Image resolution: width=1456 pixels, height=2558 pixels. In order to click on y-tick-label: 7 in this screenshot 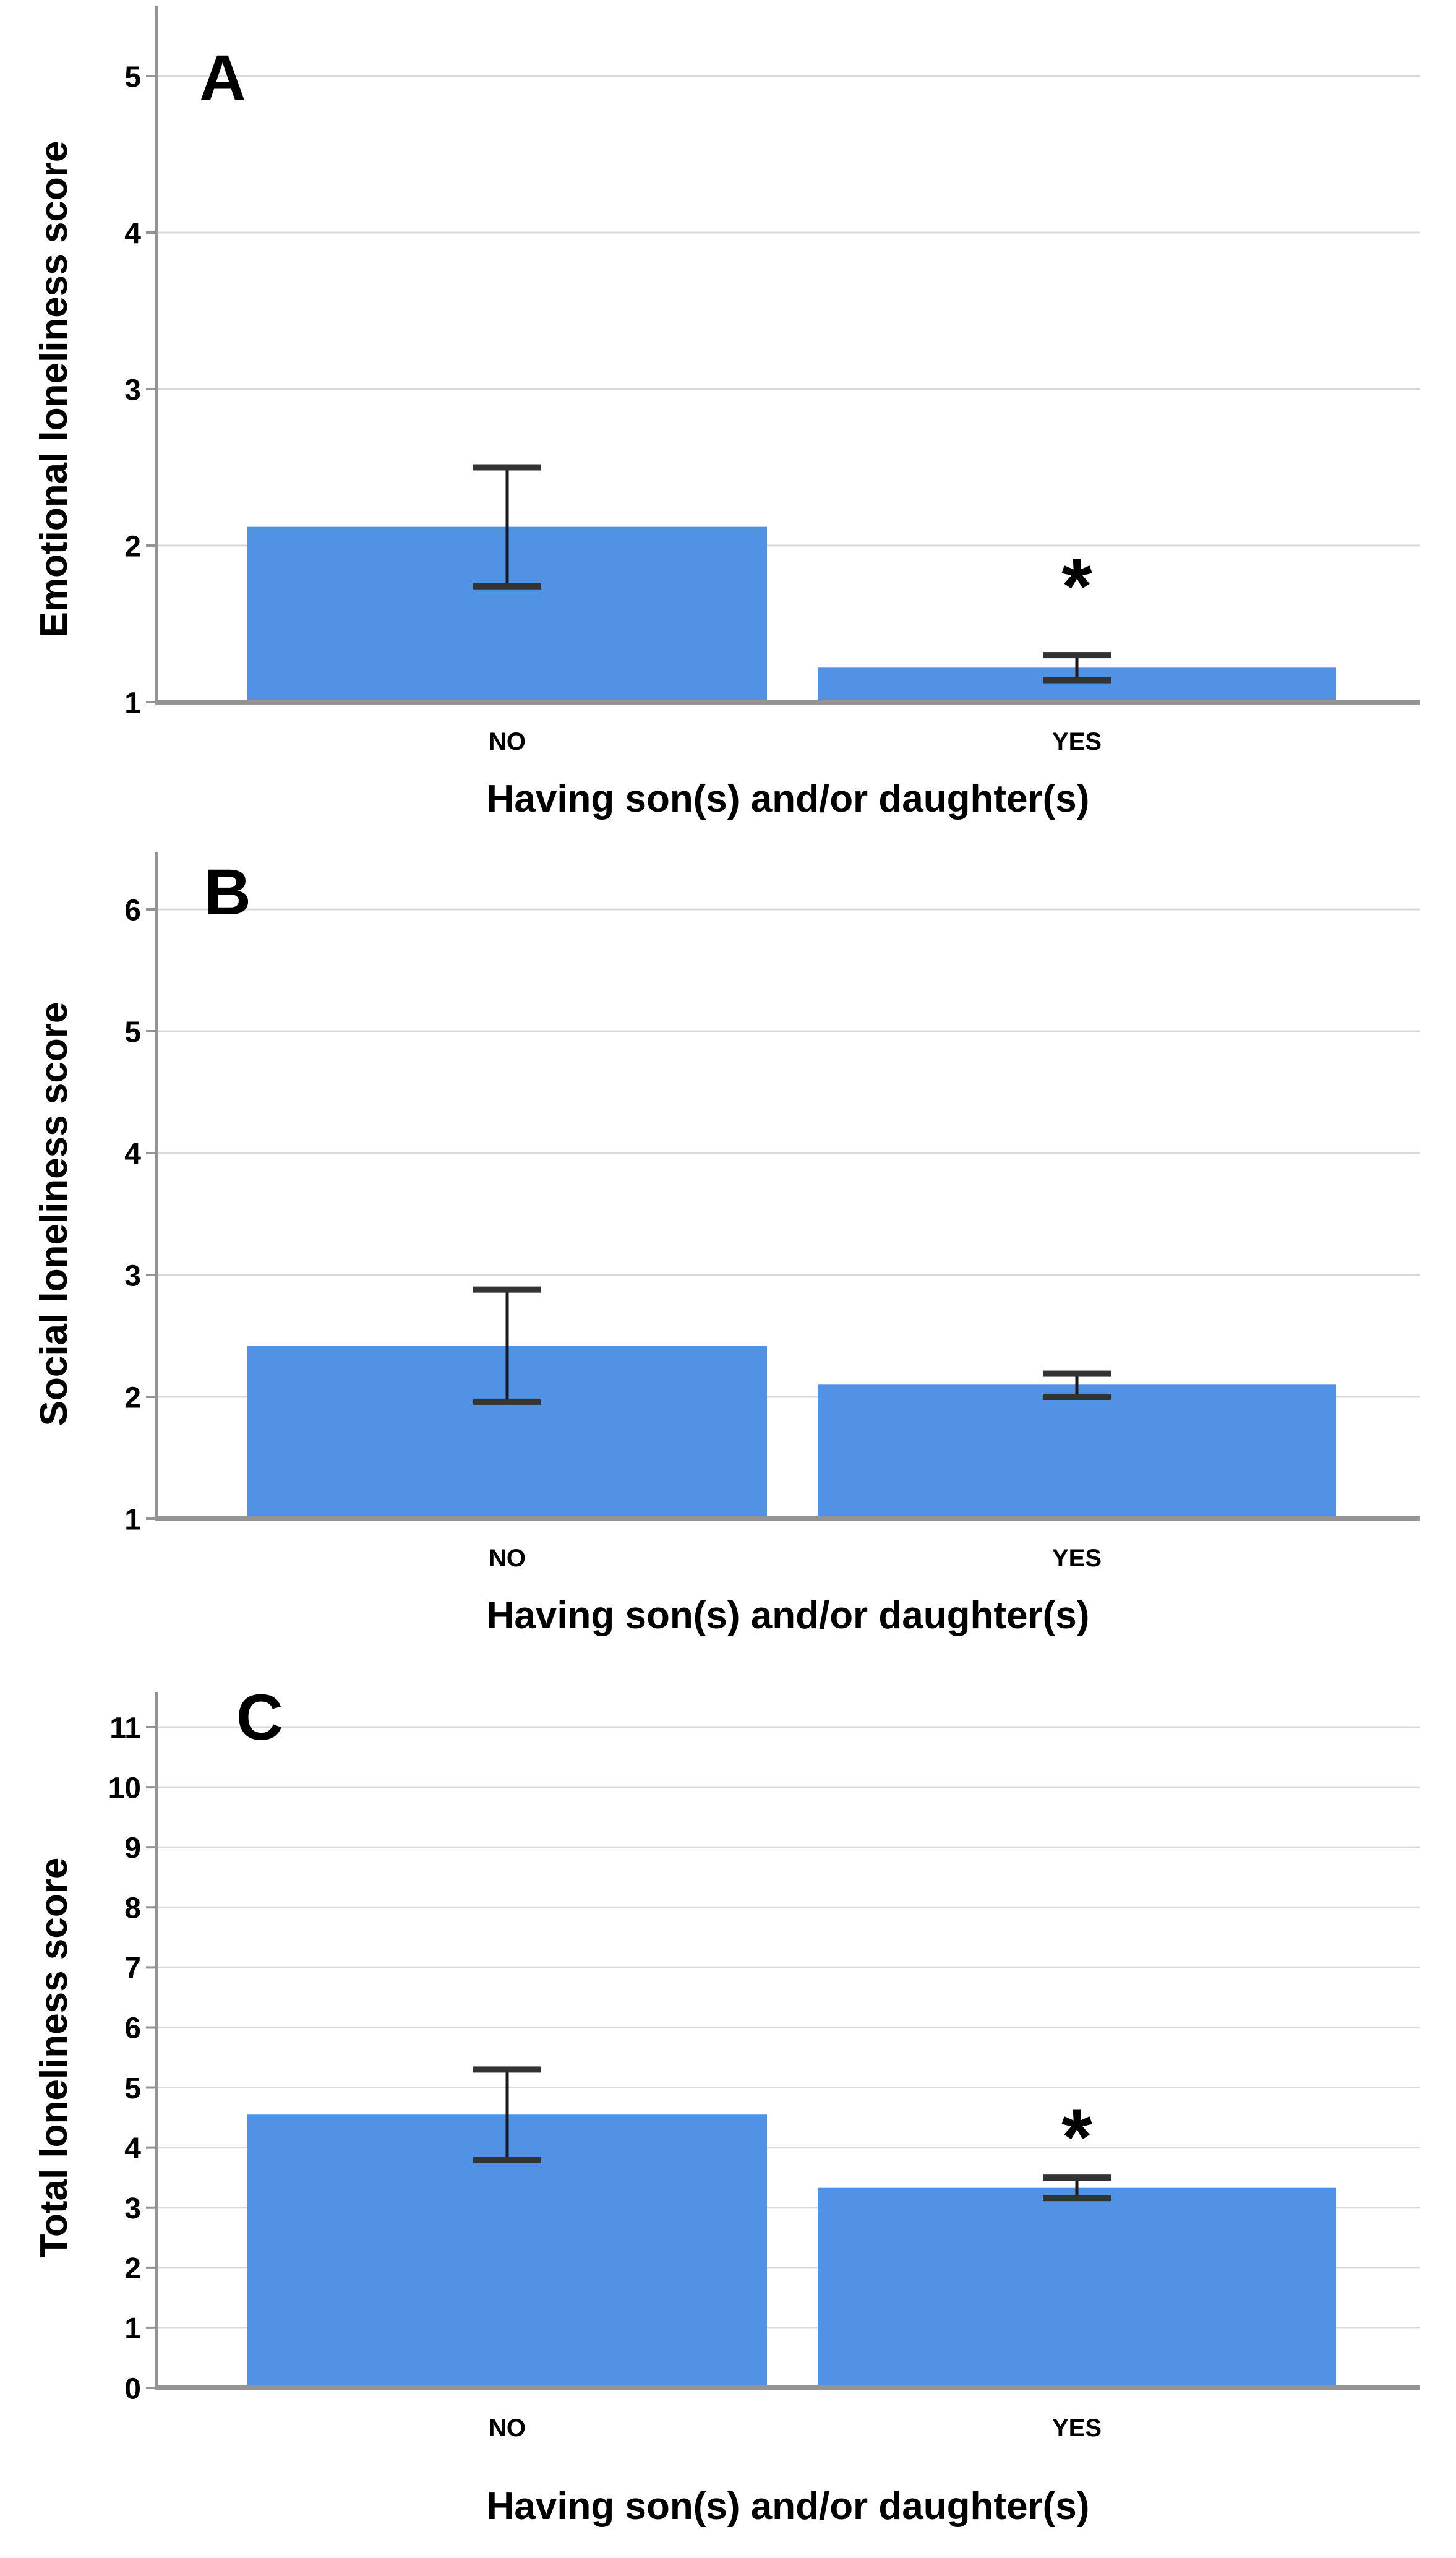, I will do `click(132, 1968)`.